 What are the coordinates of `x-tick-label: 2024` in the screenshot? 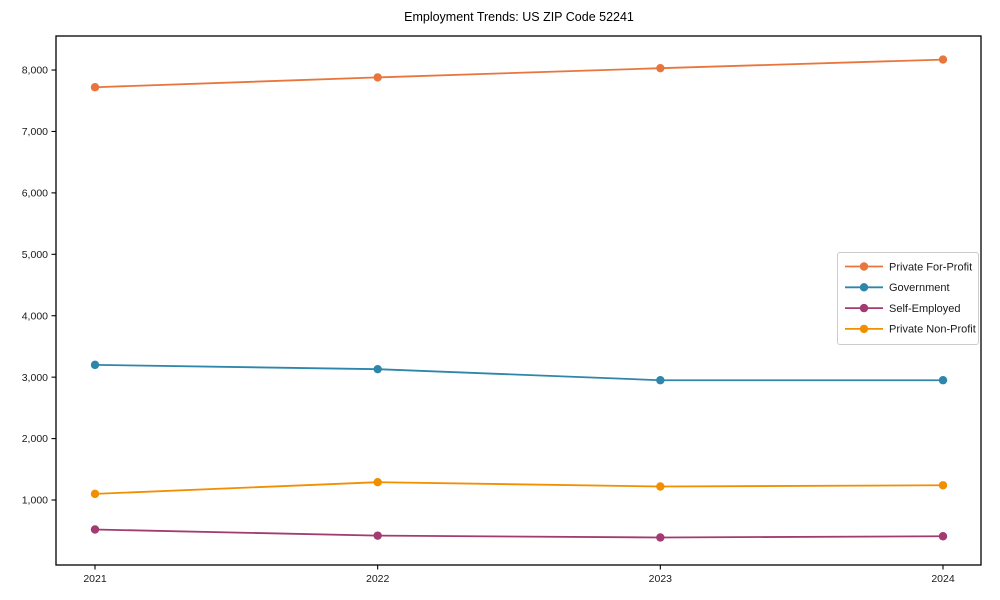 It's located at (943, 579).